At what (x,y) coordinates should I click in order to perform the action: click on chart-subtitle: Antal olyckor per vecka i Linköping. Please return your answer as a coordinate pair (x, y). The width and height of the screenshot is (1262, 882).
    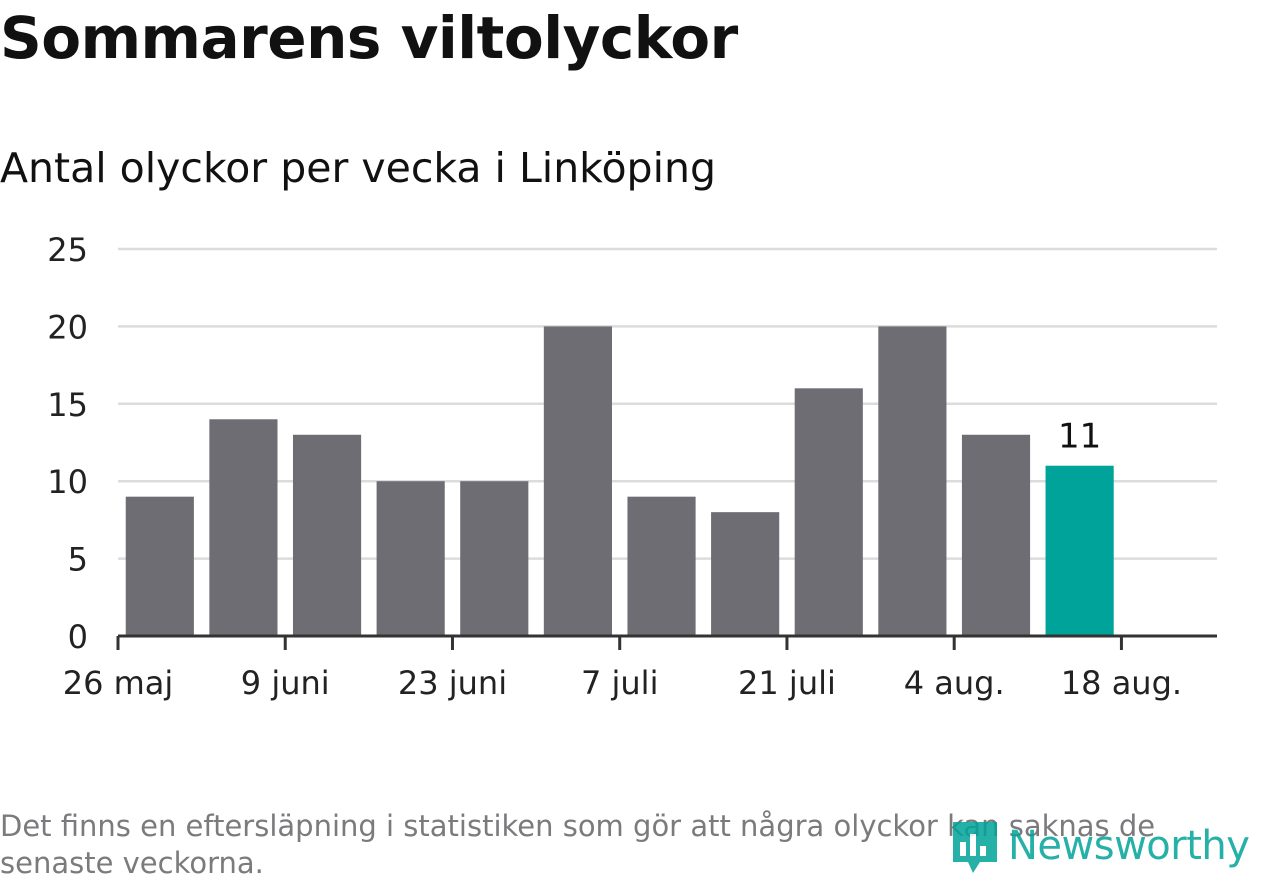
    Looking at the image, I should click on (358, 168).